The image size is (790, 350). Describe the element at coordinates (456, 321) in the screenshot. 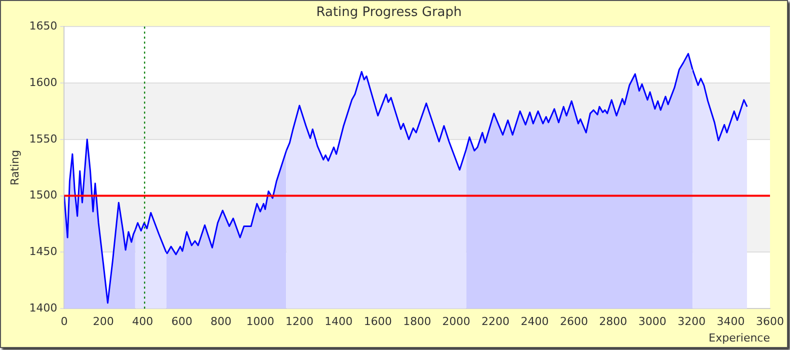

I see `x-tick-label: 2000` at that location.